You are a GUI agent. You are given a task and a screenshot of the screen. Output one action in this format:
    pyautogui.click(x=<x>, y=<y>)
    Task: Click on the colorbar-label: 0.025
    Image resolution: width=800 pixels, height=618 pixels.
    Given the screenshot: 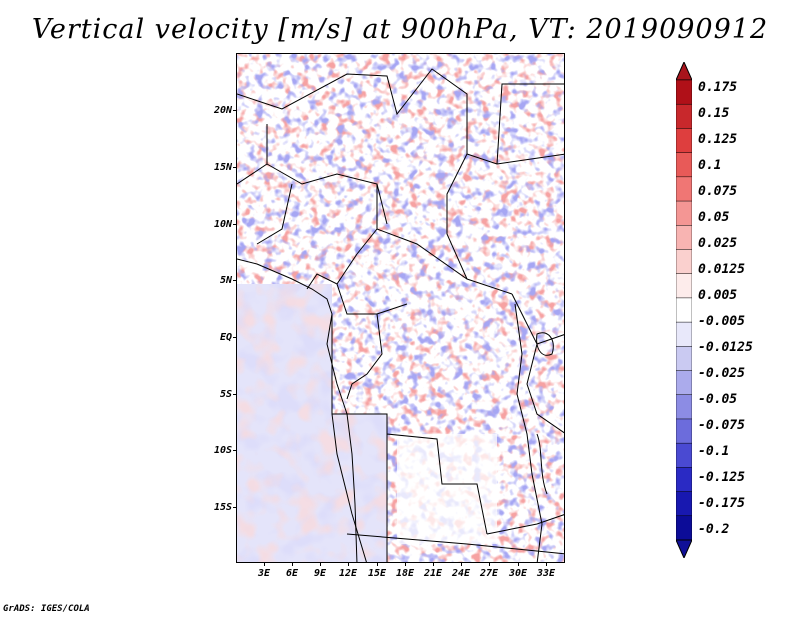 What is the action you would take?
    pyautogui.click(x=718, y=243)
    